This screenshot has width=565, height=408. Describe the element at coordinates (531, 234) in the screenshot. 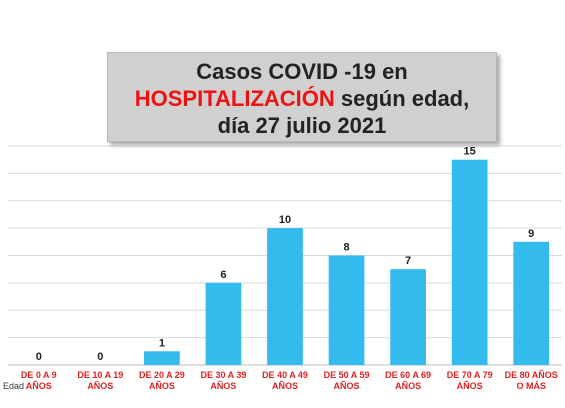

I see `data-label: 9` at that location.